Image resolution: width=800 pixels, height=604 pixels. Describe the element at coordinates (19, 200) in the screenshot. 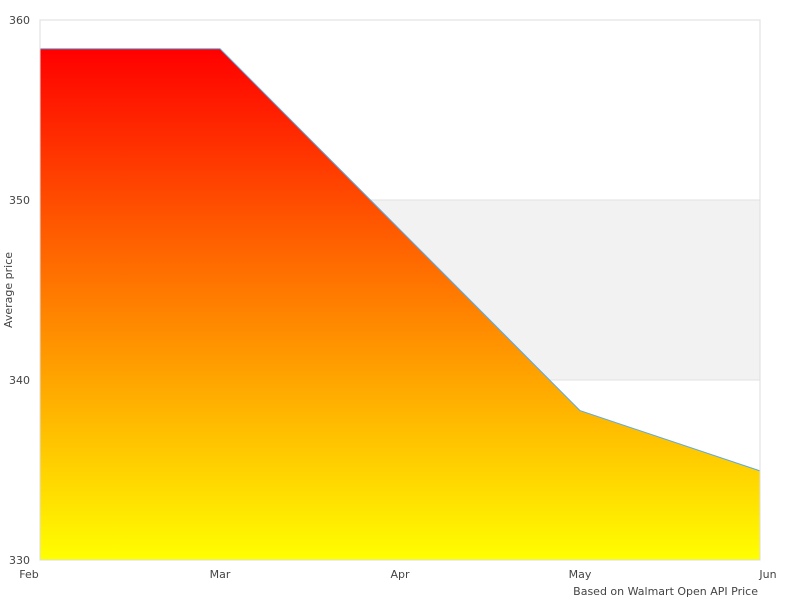

I see `y-tick-label: 350` at that location.